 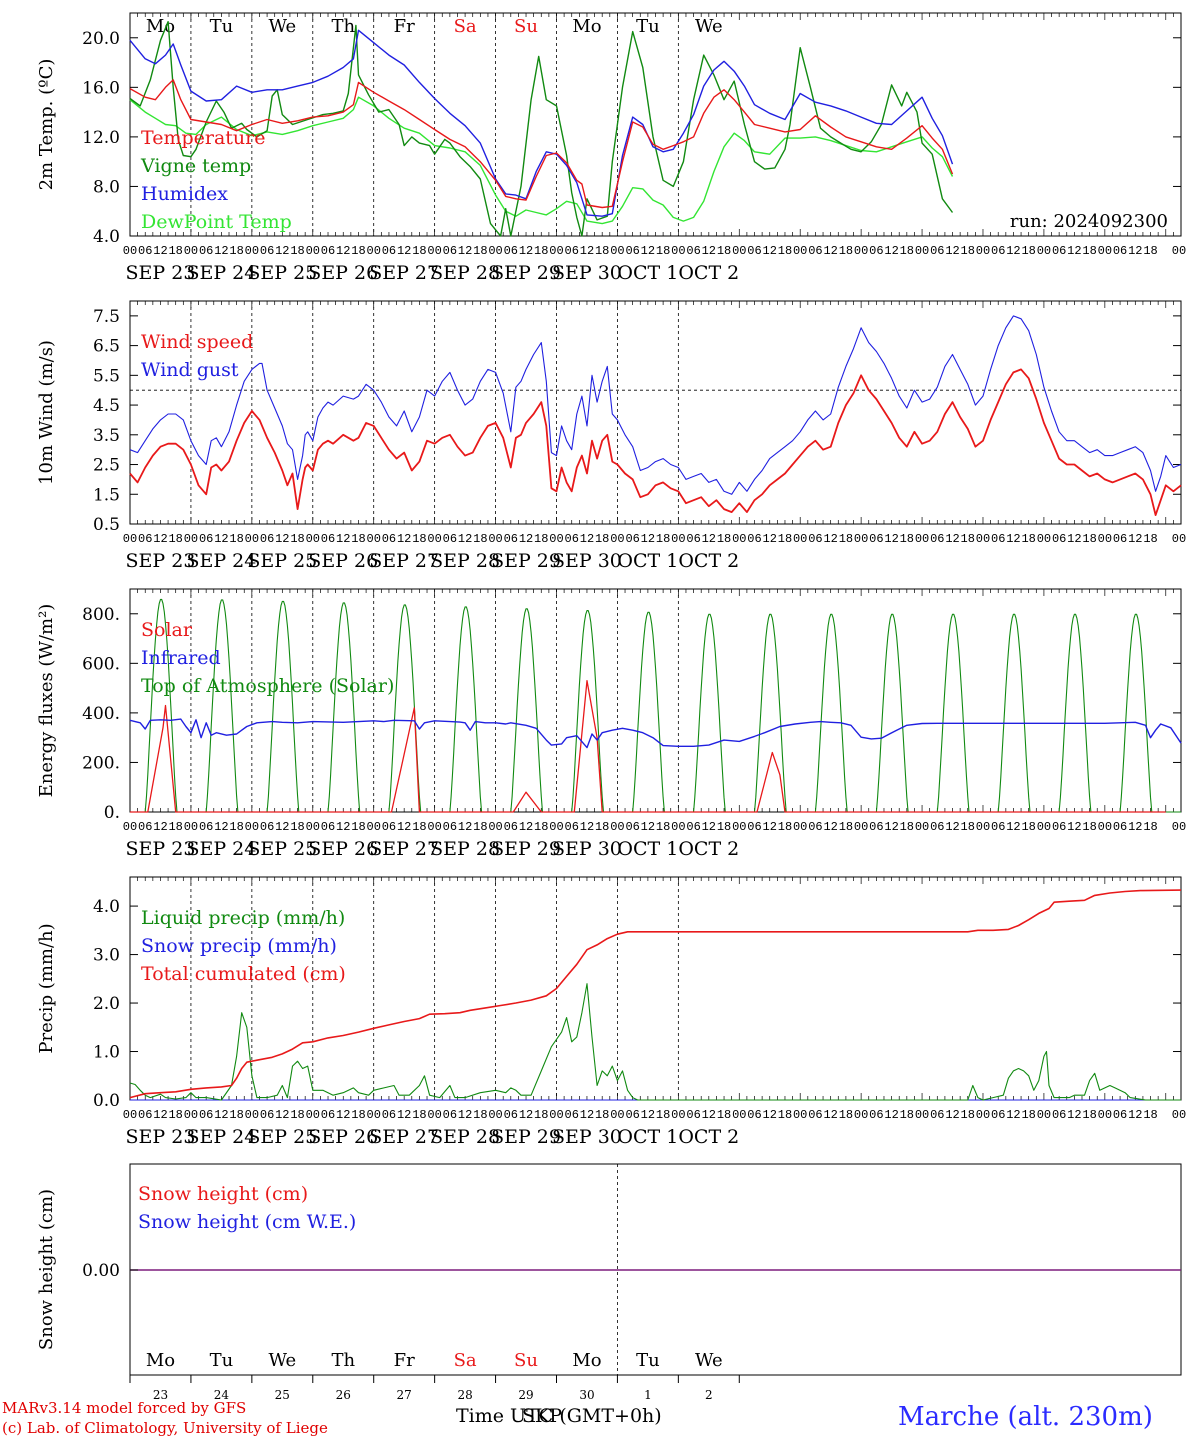 What do you see at coordinates (708, 561) in the screenshot?
I see `date-label-9: OCT 2` at bounding box center [708, 561].